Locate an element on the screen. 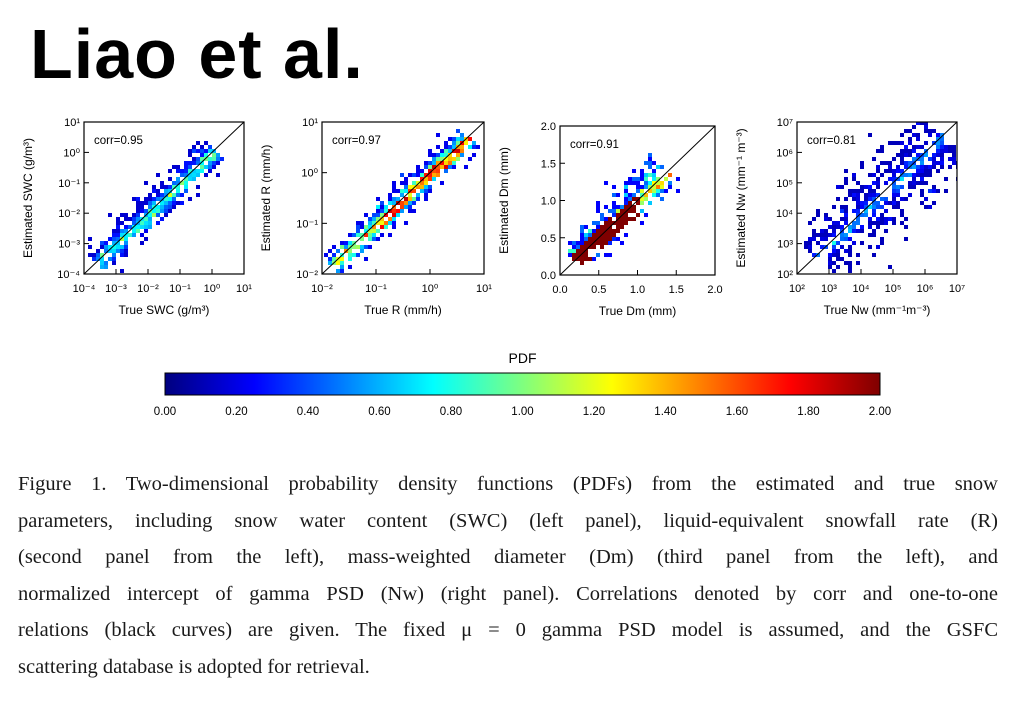 Image resolution: width=1025 pixels, height=707 pixels. x-tick-label: 1.0 is located at coordinates (637, 290).